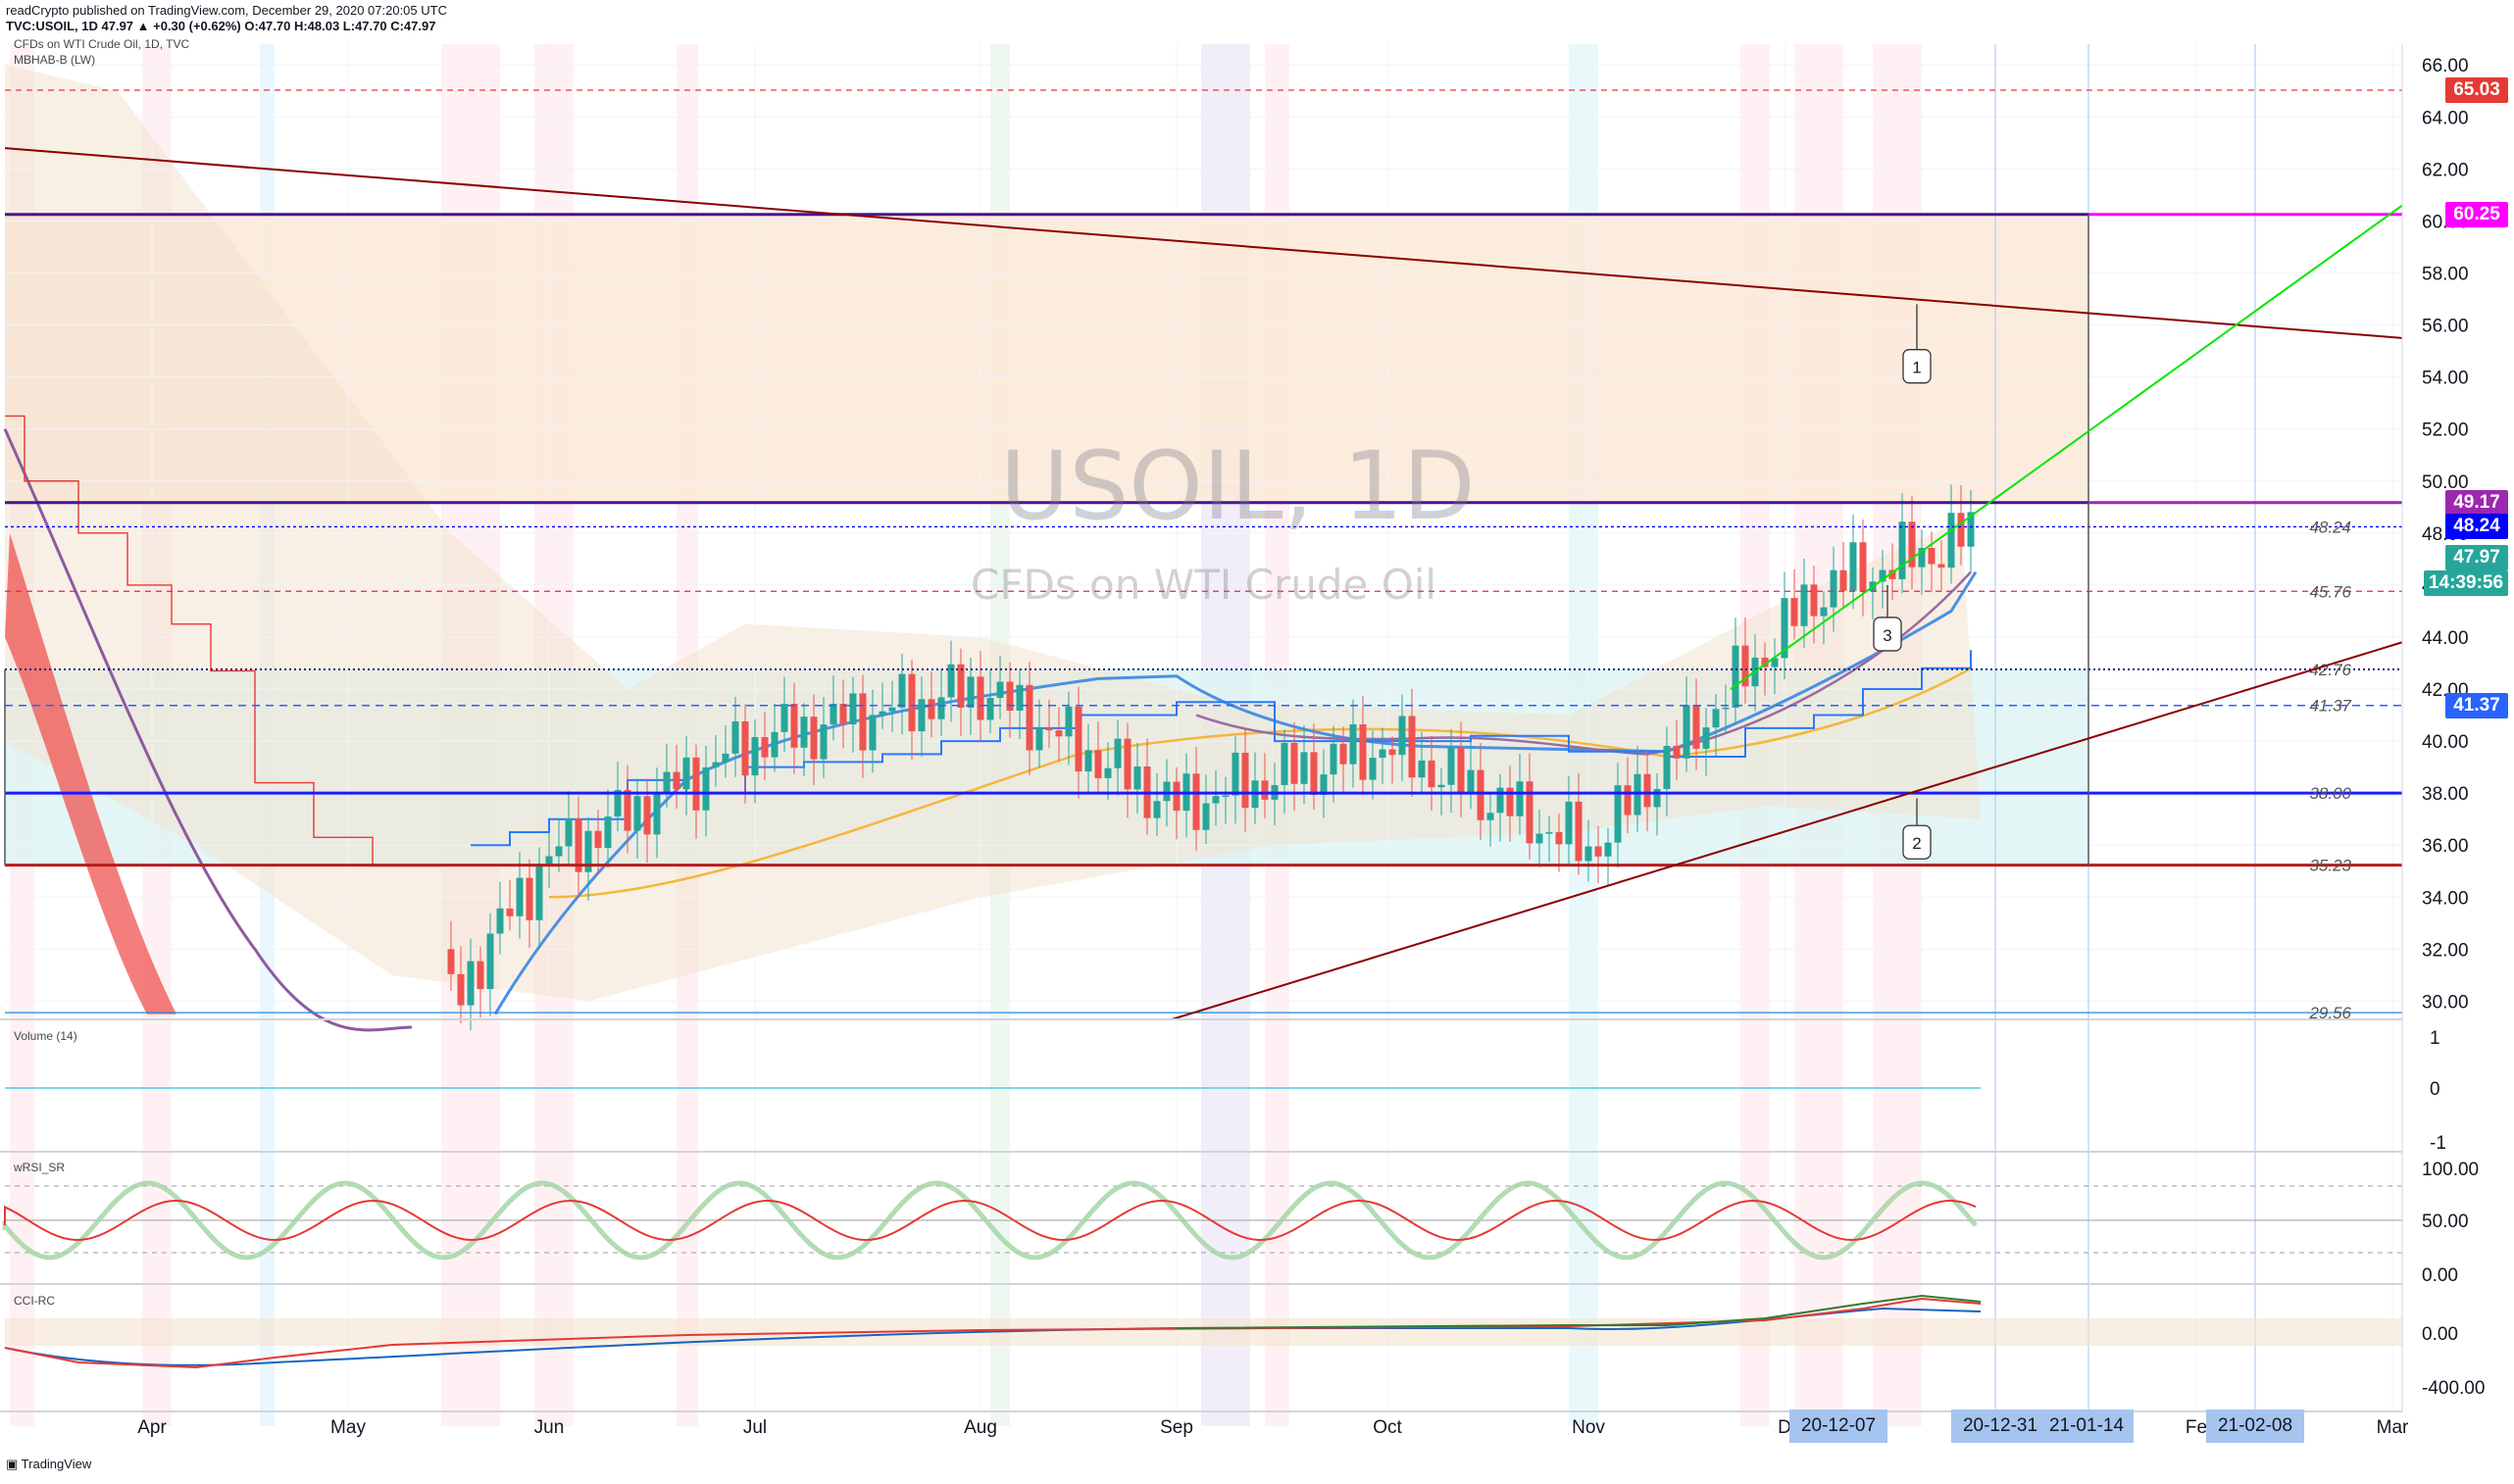 Image resolution: width=2514 pixels, height=1484 pixels. Describe the element at coordinates (1838, 1426) in the screenshot. I see `date-badge-20-12-07: 20-12-07` at that location.